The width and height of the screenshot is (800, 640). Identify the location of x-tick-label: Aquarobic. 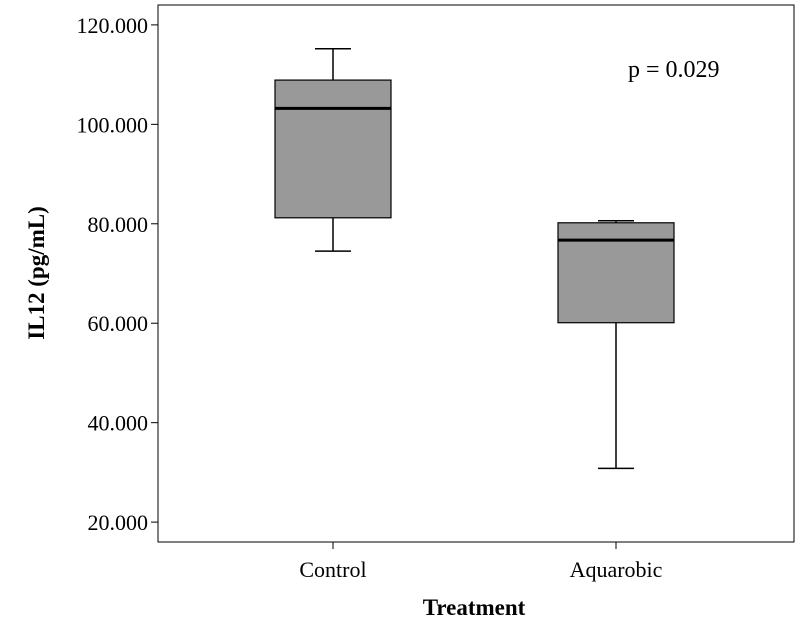
(616, 569).